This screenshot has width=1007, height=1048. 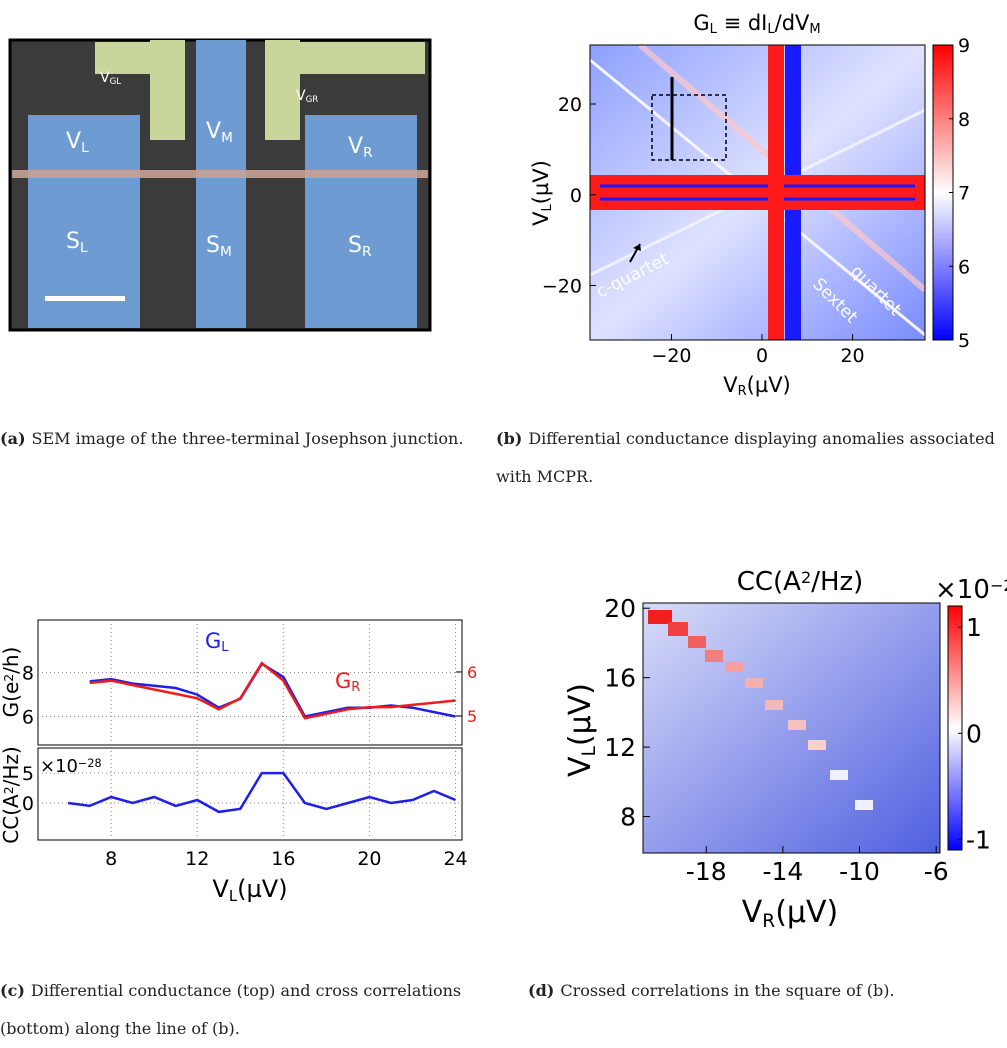 What do you see at coordinates (671, 356) in the screenshot?
I see `x-tick-label: −20` at bounding box center [671, 356].